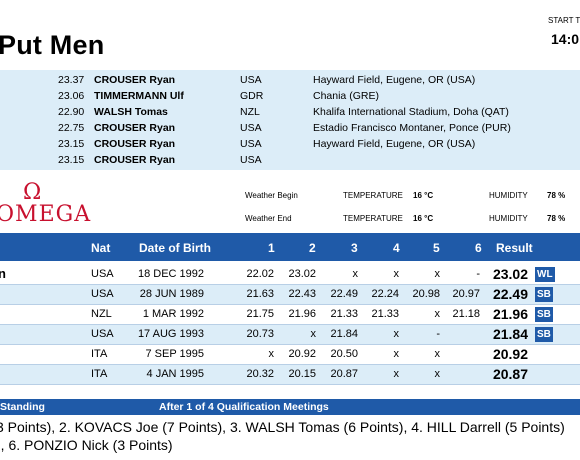  Describe the element at coordinates (170, 274) in the screenshot. I see `dob-cell: 18 DEC 1992` at that location.